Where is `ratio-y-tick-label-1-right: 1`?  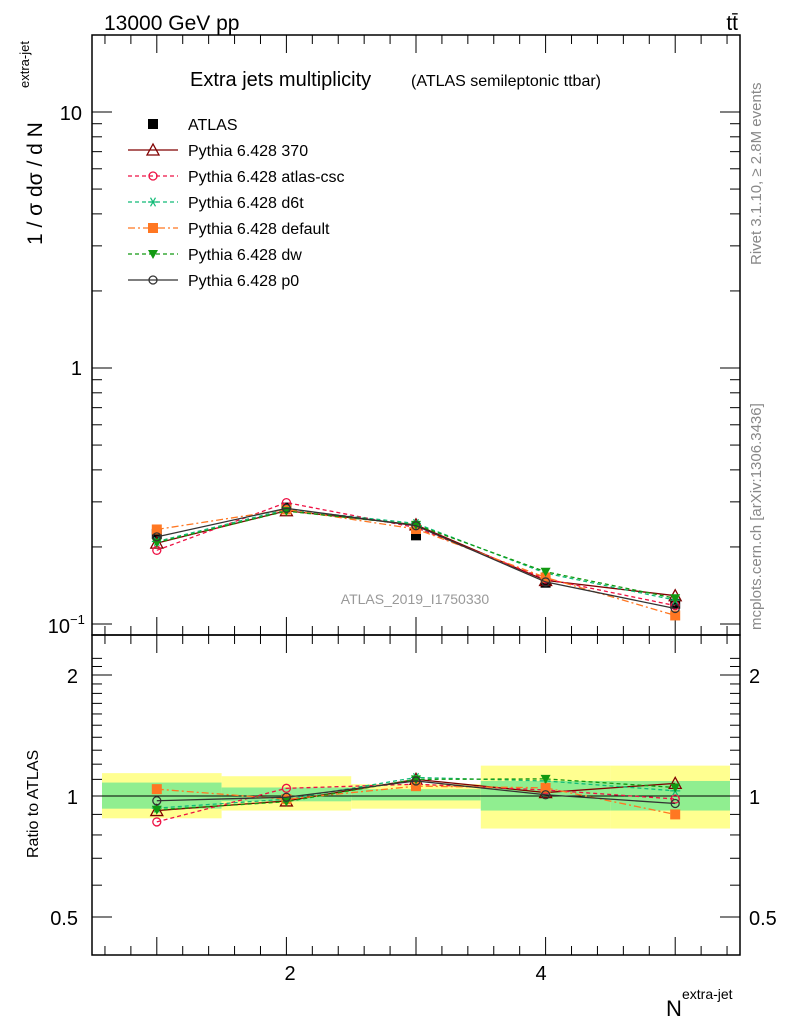 ratio-y-tick-label-1-right: 1 is located at coordinates (754, 798).